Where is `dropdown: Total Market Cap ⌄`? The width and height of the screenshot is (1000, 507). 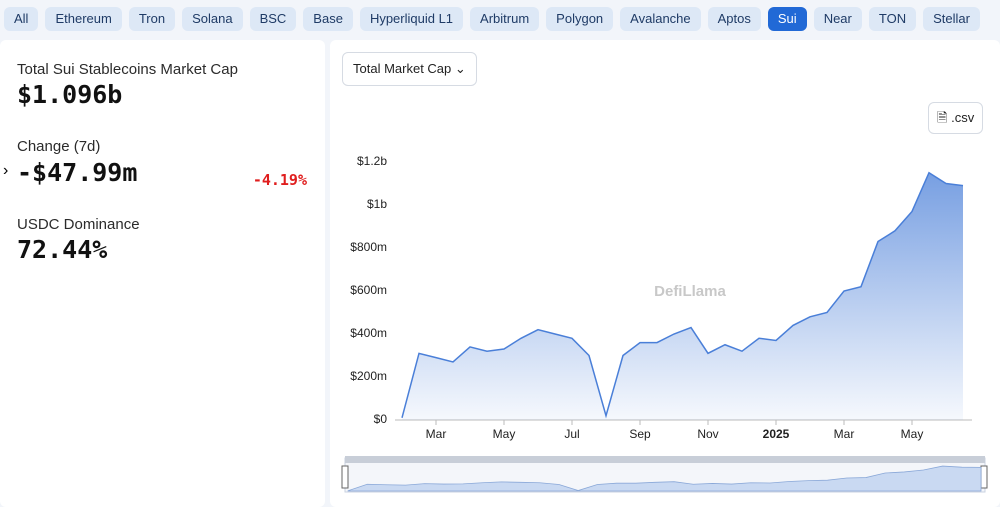 dropdown: Total Market Cap ⌄ is located at coordinates (409, 69).